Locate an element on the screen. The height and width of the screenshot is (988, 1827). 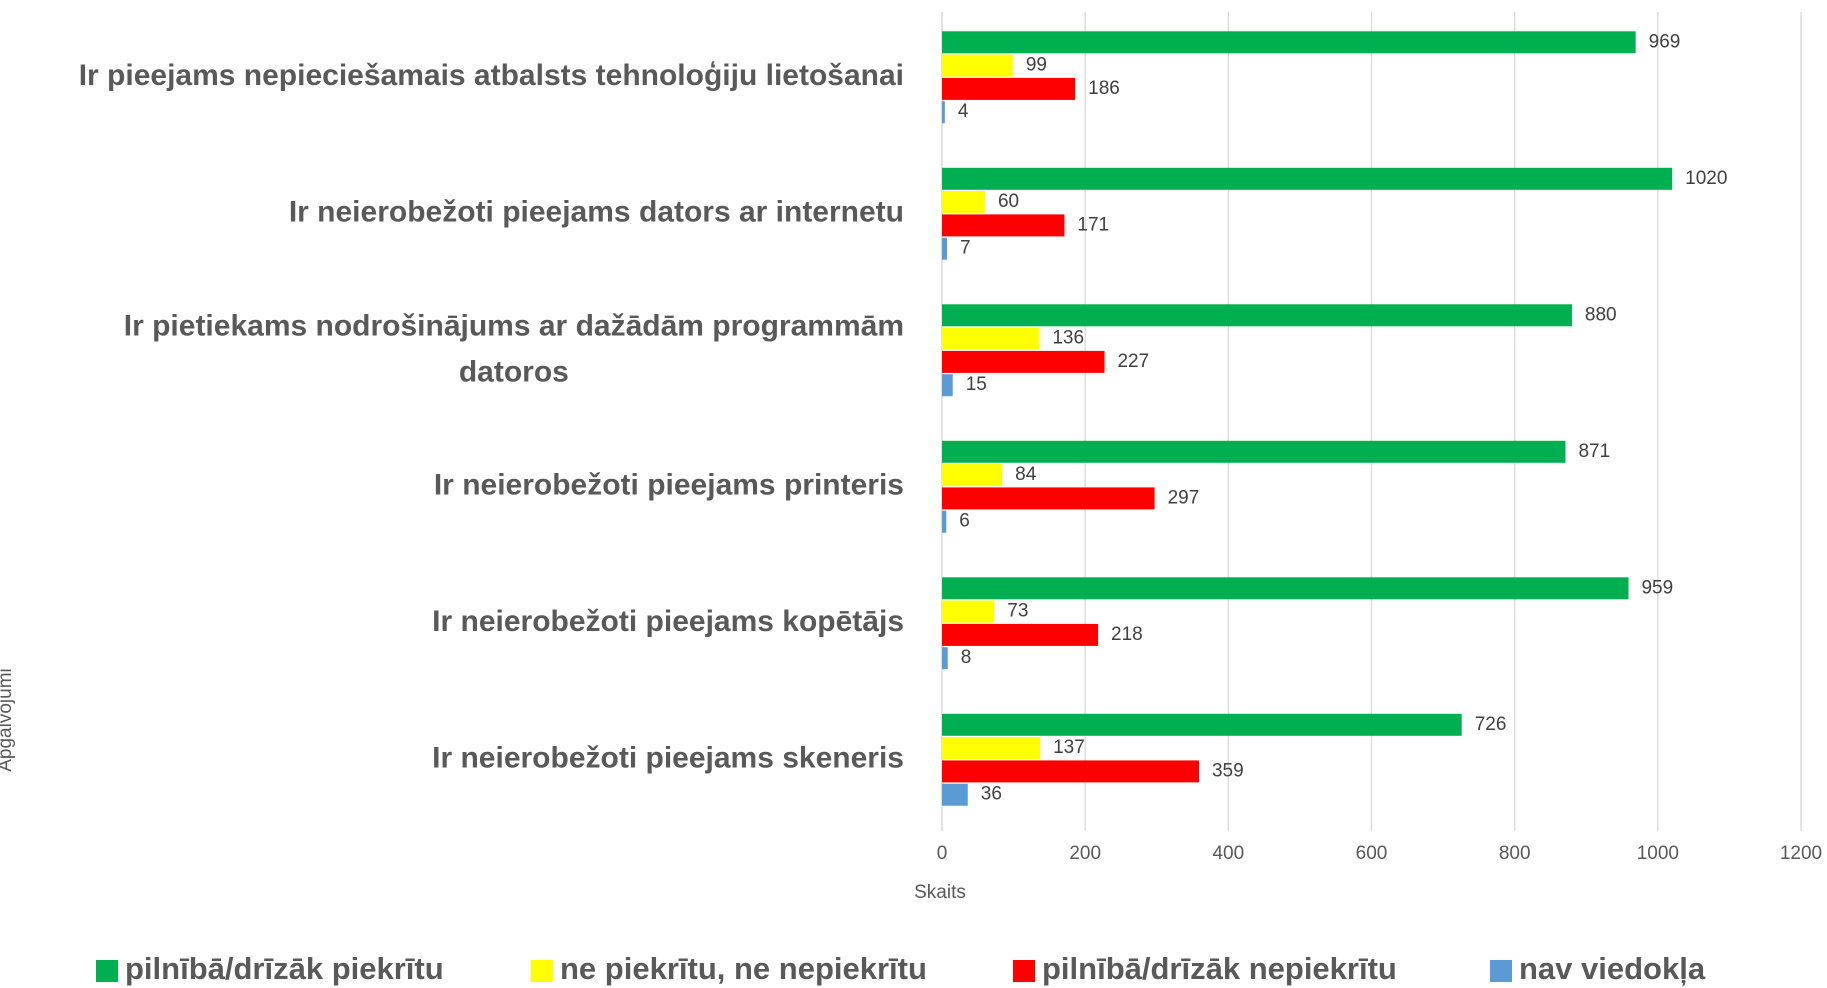
data-label: 73 is located at coordinates (1017, 611).